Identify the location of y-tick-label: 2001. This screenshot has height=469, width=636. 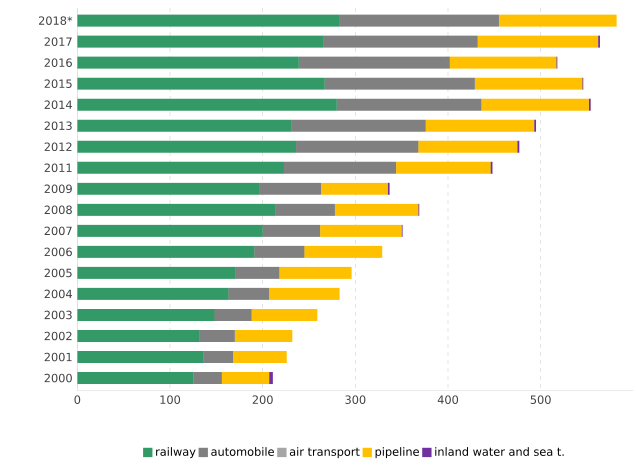
(58, 357).